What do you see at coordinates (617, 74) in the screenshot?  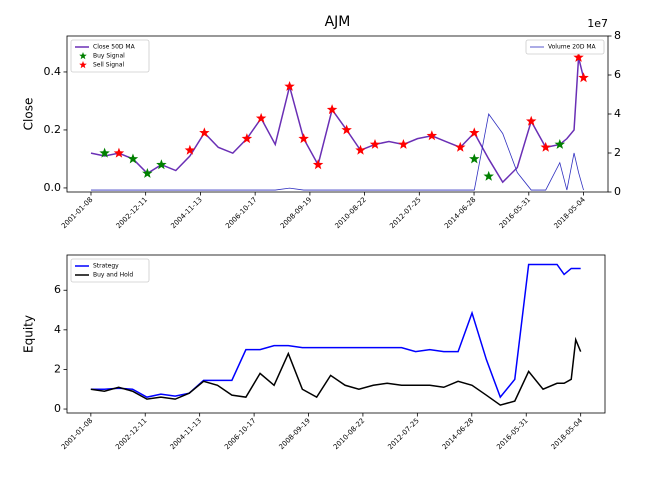 I see `y2-tick-label: 6` at bounding box center [617, 74].